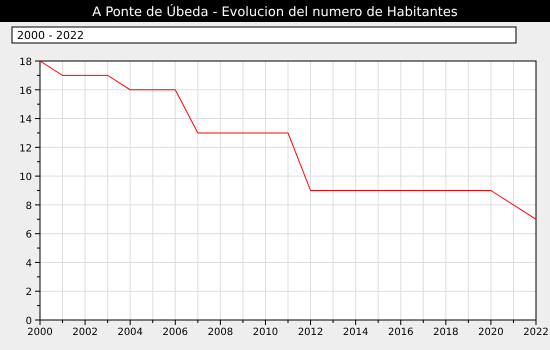 The height and width of the screenshot is (350, 550). I want to click on y-tick-label: 14, so click(25, 120).